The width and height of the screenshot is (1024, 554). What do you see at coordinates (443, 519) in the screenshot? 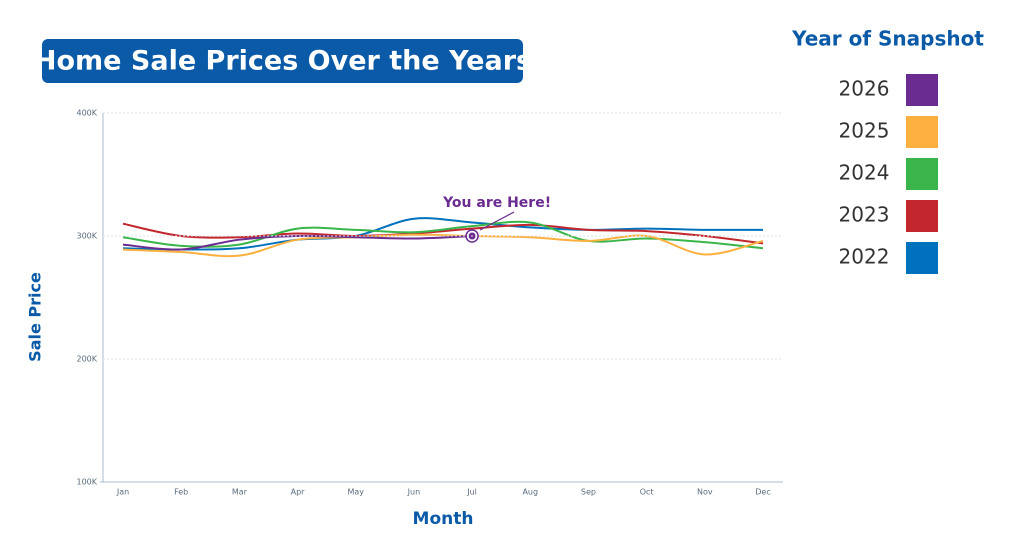
I see `x-axis-title: Month` at bounding box center [443, 519].